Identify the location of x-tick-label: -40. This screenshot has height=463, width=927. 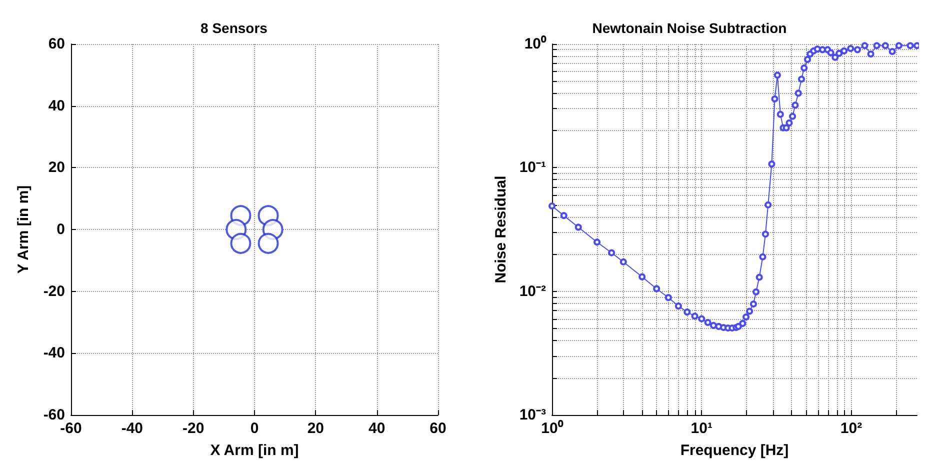
(132, 428).